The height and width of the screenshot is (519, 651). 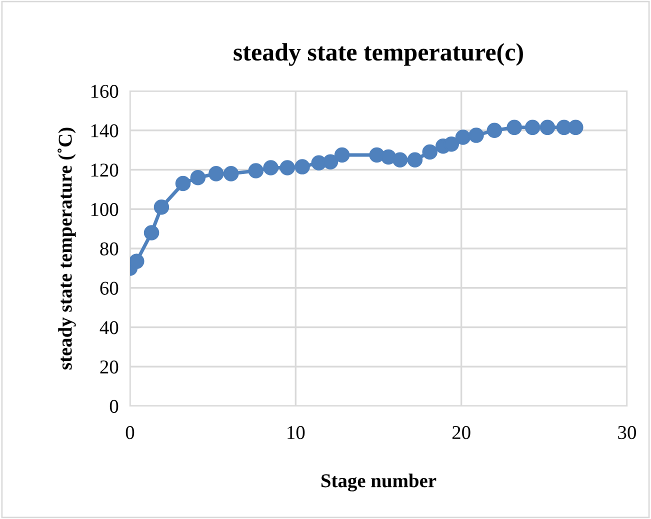 I want to click on y-tick-label: 60, so click(x=109, y=288).